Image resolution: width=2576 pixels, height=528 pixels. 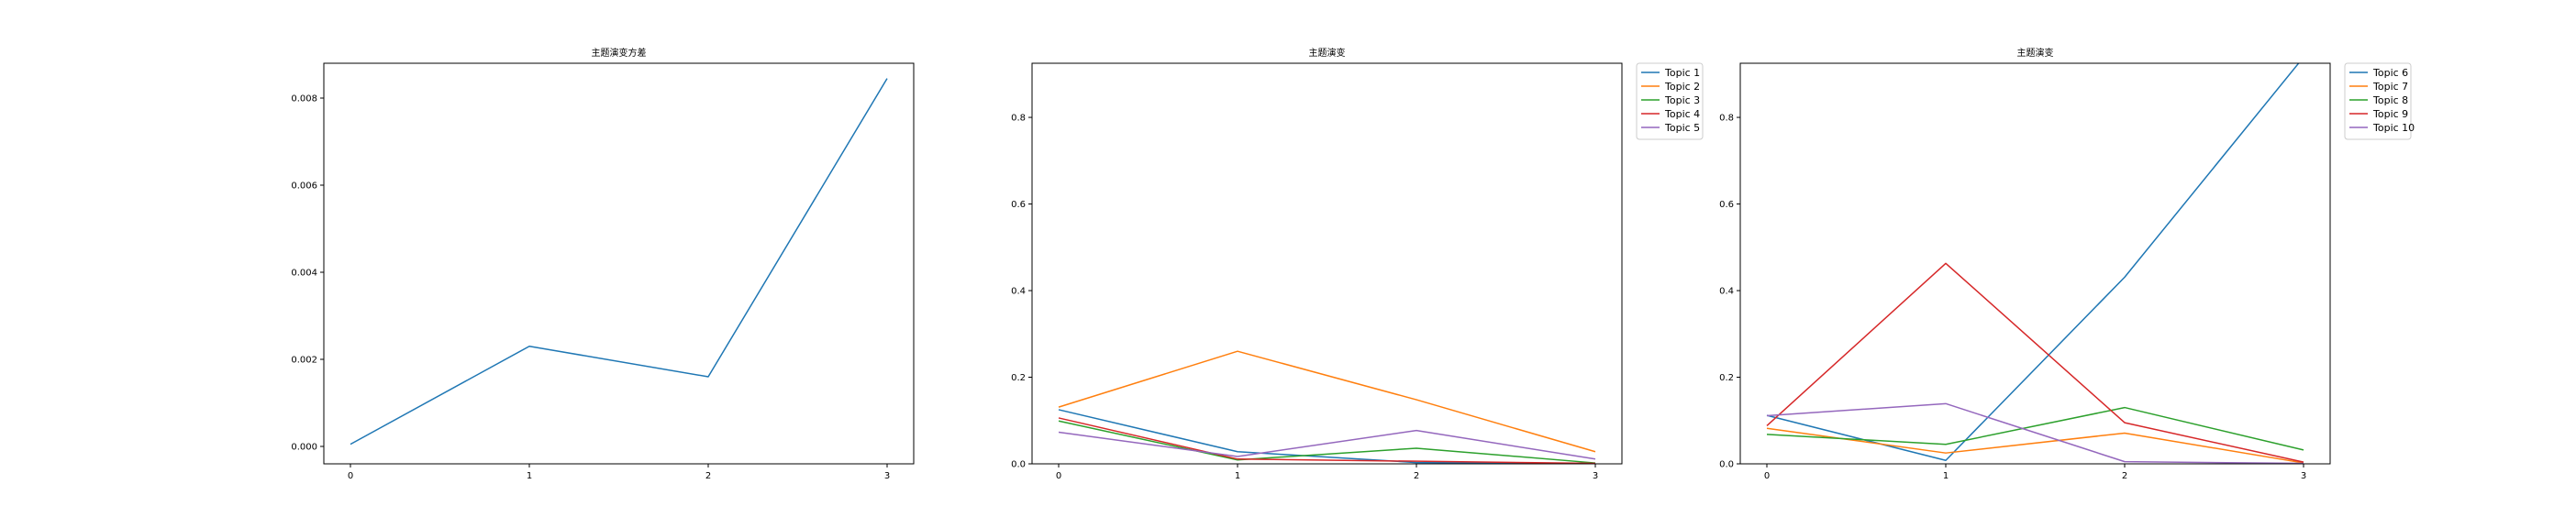 What do you see at coordinates (304, 361) in the screenshot?
I see `y-tick-label: 0.002` at bounding box center [304, 361].